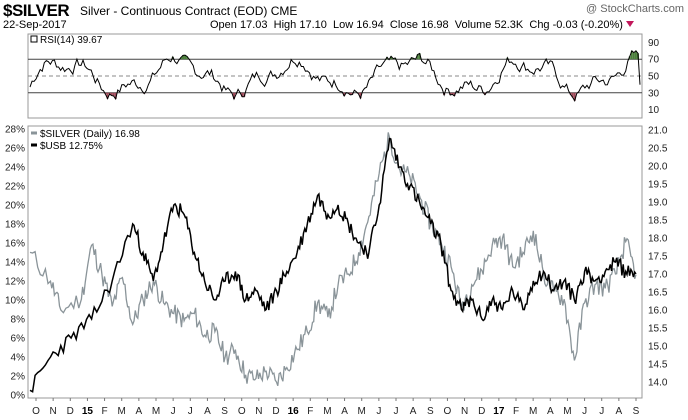 The image size is (688, 420). I want to click on close-label: Close, so click(404, 25).